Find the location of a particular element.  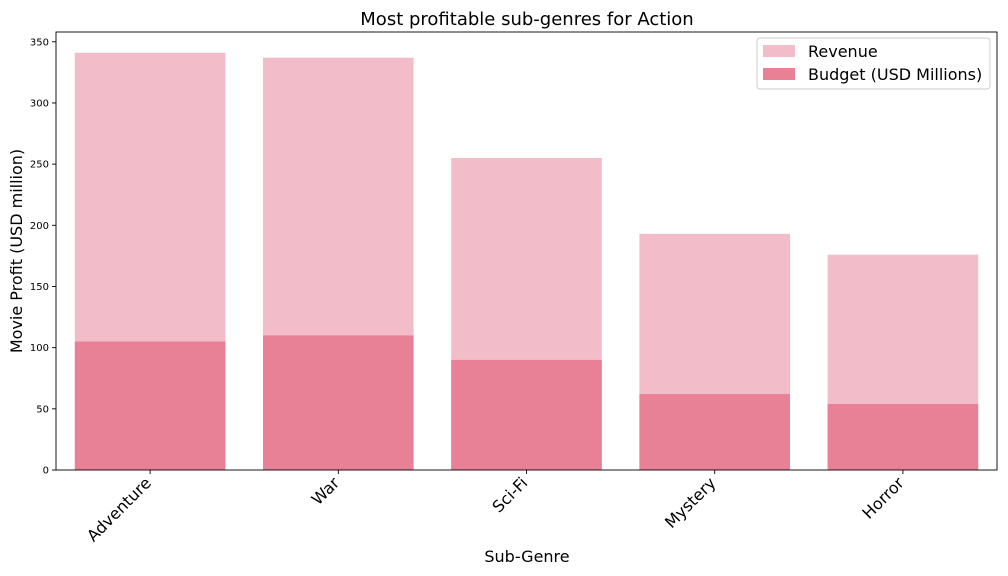

x-tick-label-horror: Horror is located at coordinates (883, 498).